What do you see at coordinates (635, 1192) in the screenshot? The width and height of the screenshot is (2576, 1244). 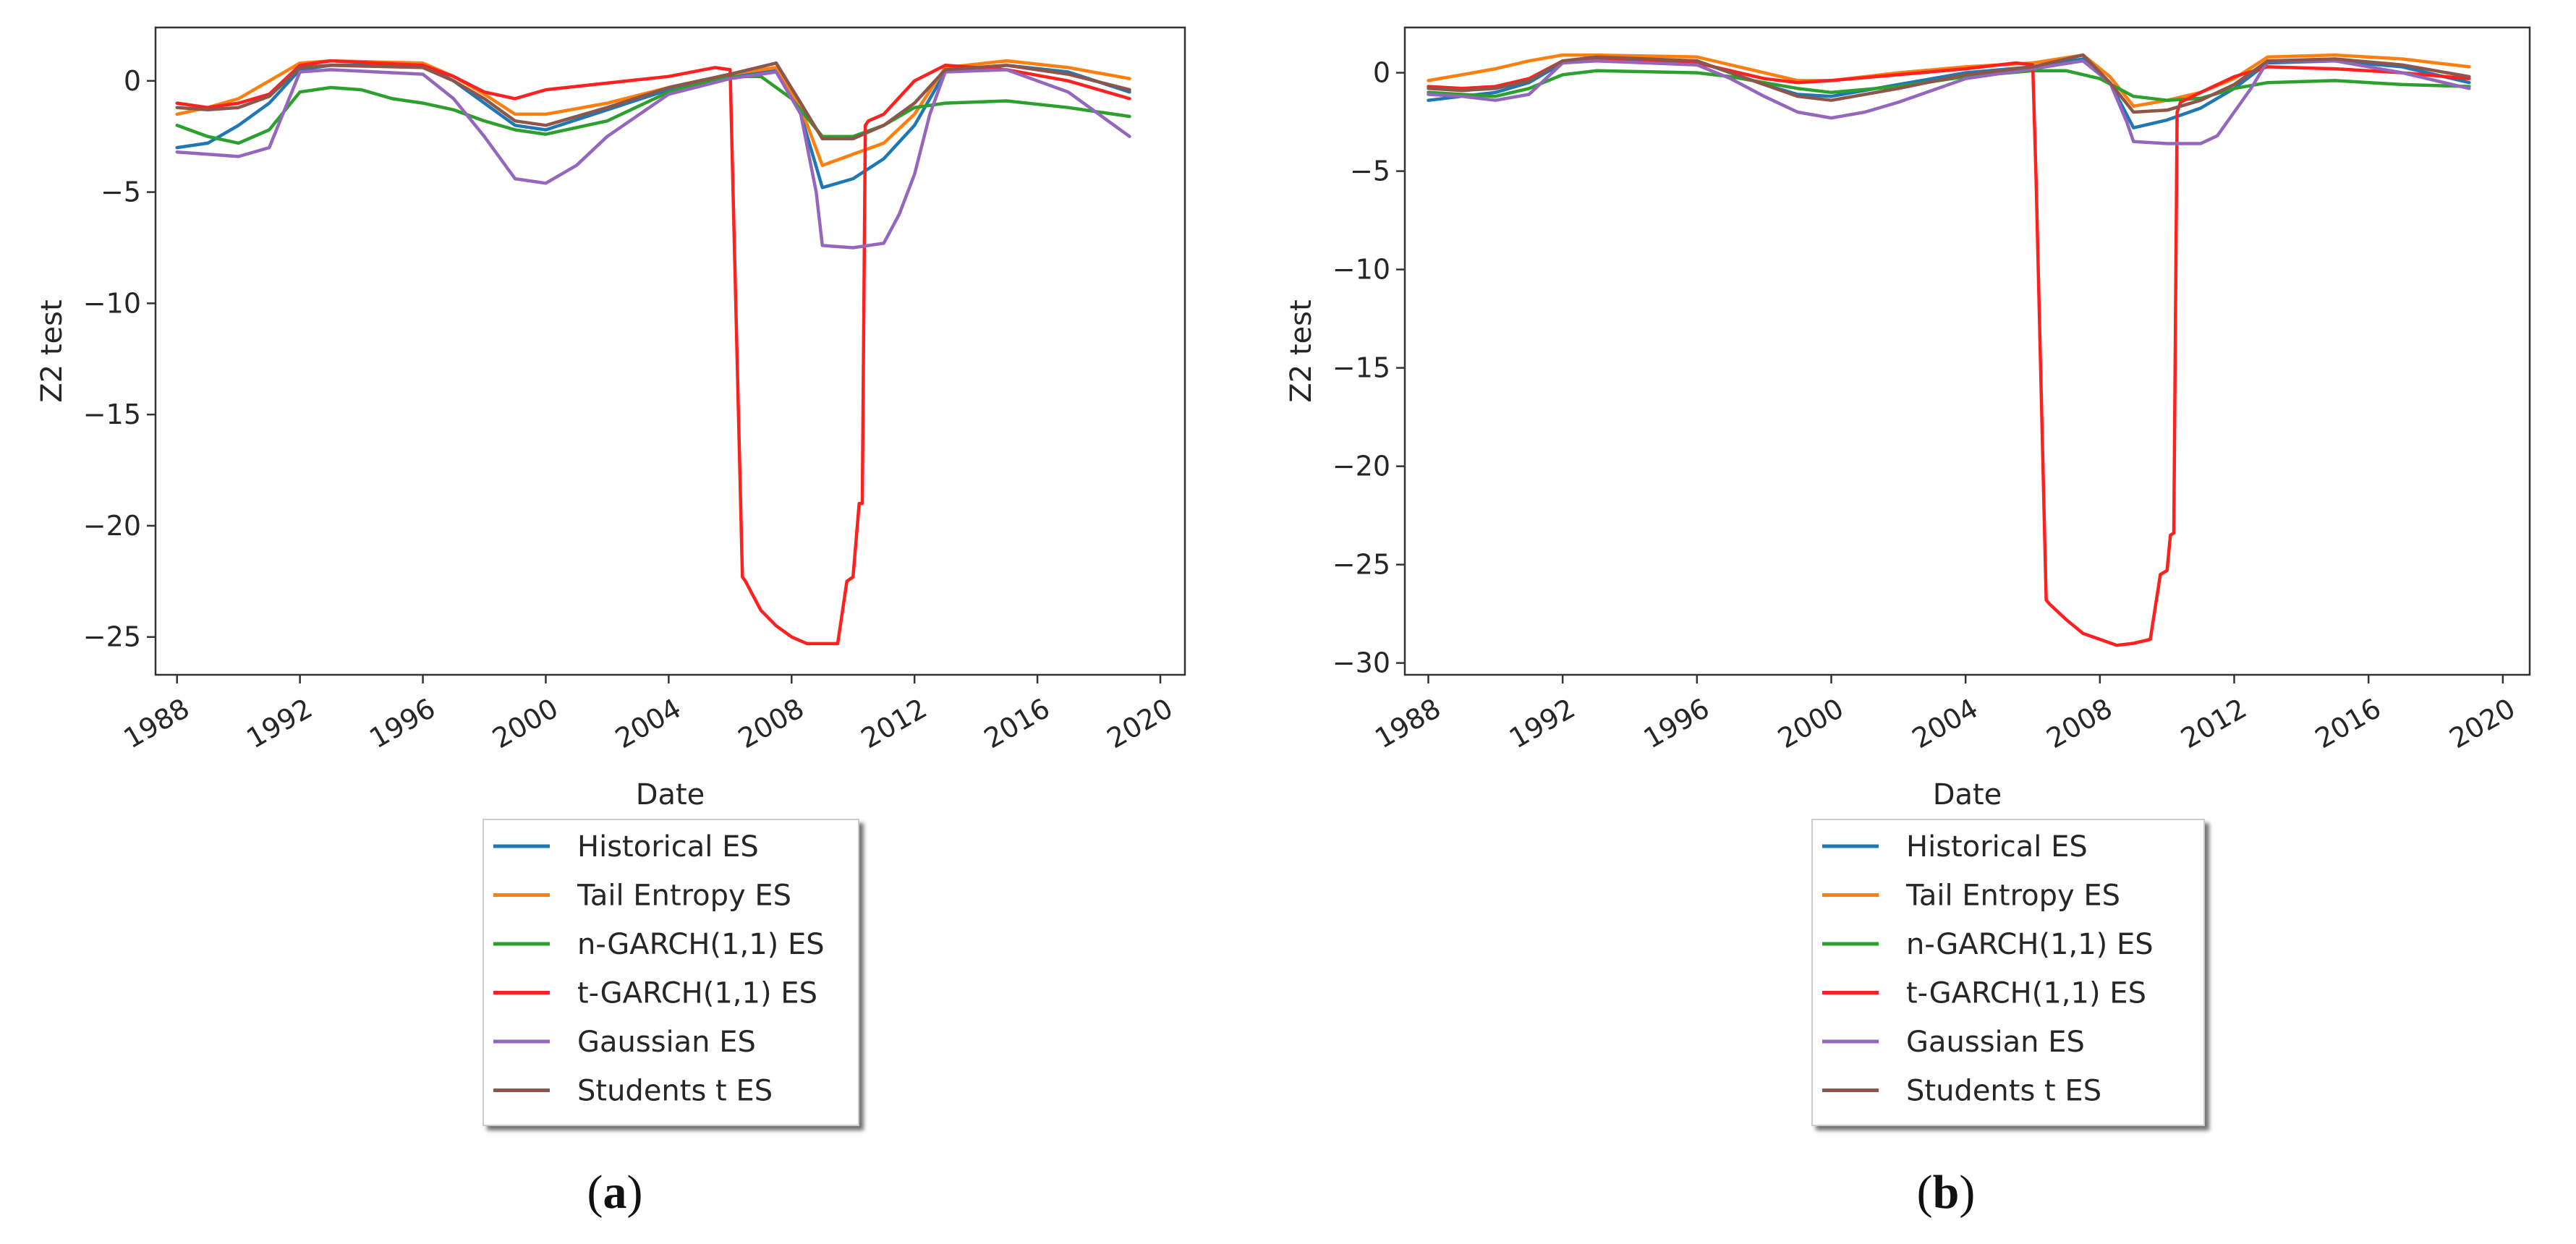 I see `panel-a-caption-close-paren: )` at bounding box center [635, 1192].